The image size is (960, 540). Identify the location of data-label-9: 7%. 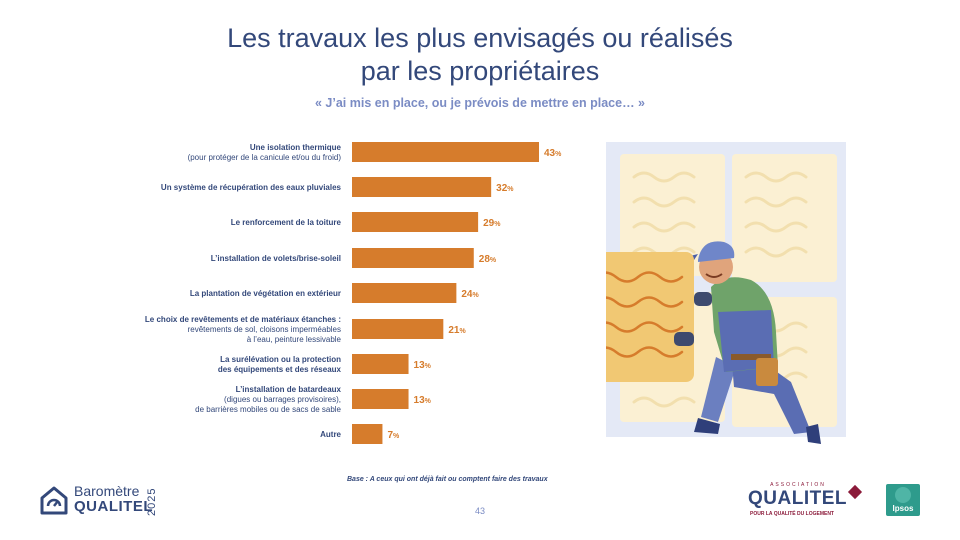
(393, 435).